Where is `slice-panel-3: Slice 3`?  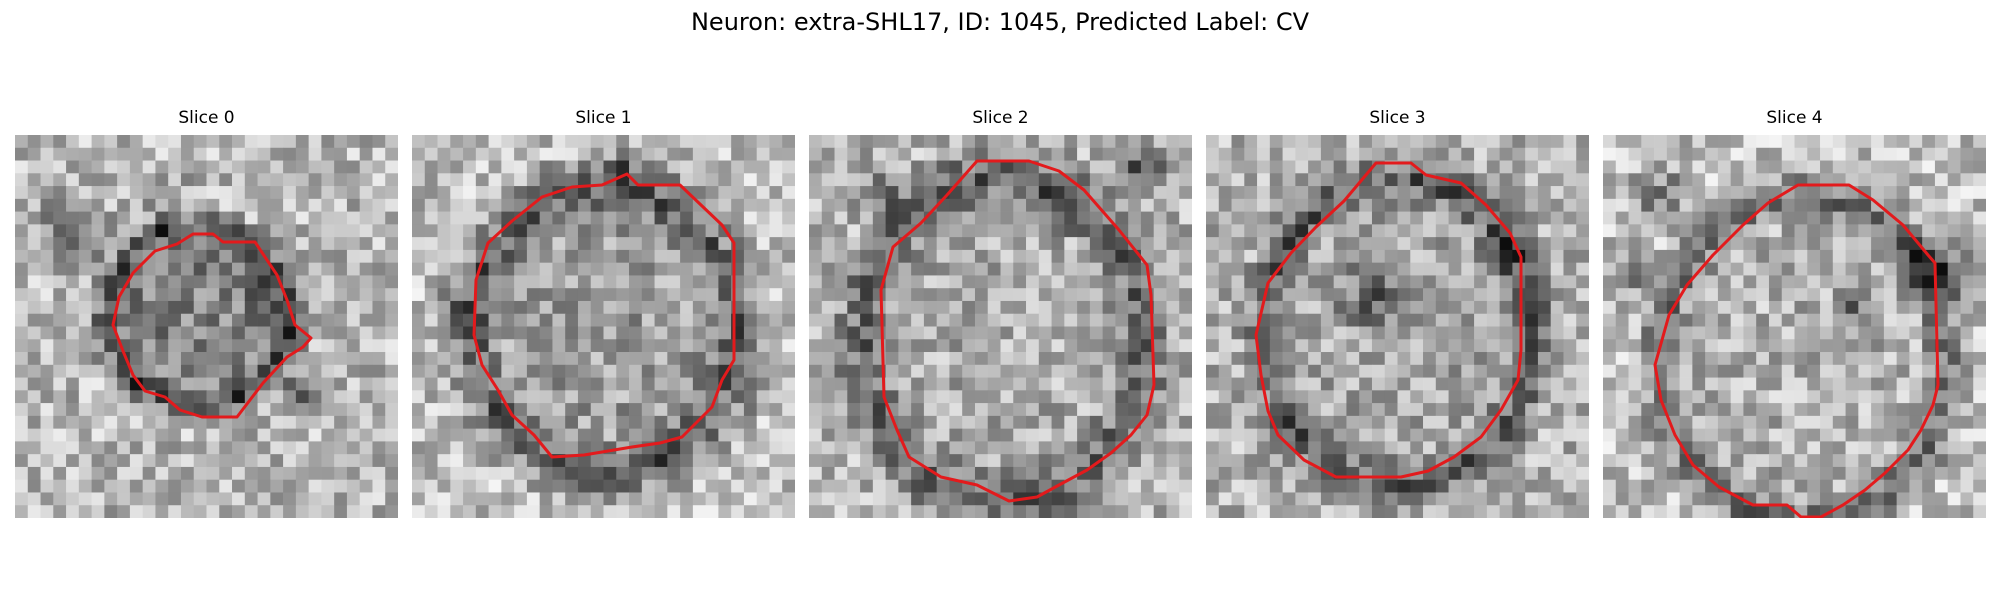
slice-panel-3: Slice 3 is located at coordinates (1397, 312).